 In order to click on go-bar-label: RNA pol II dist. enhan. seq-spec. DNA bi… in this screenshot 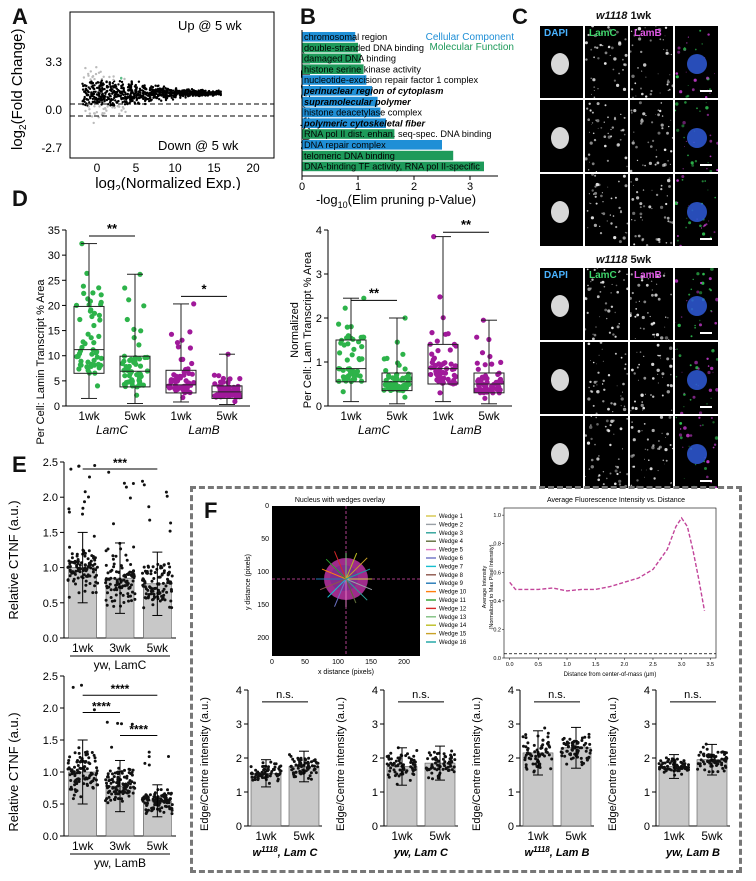, I will do `click(397, 134)`.